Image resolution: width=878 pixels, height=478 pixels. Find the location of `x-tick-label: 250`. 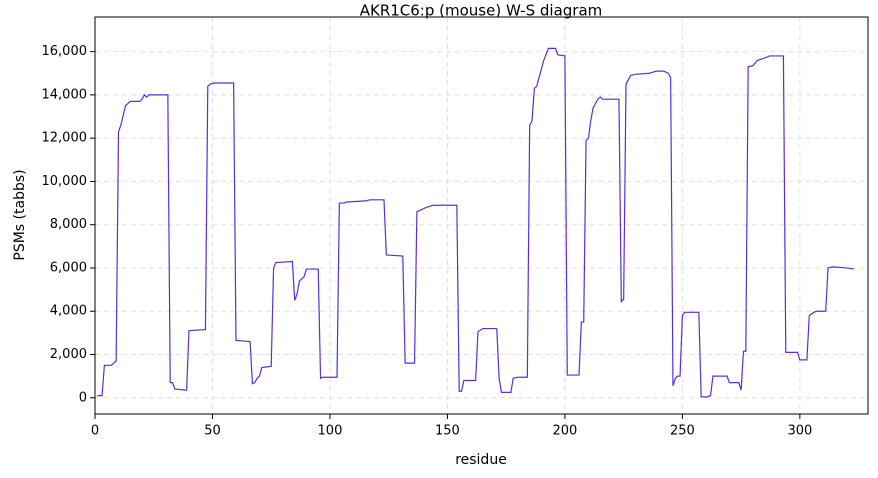

x-tick-label: 250 is located at coordinates (682, 431).